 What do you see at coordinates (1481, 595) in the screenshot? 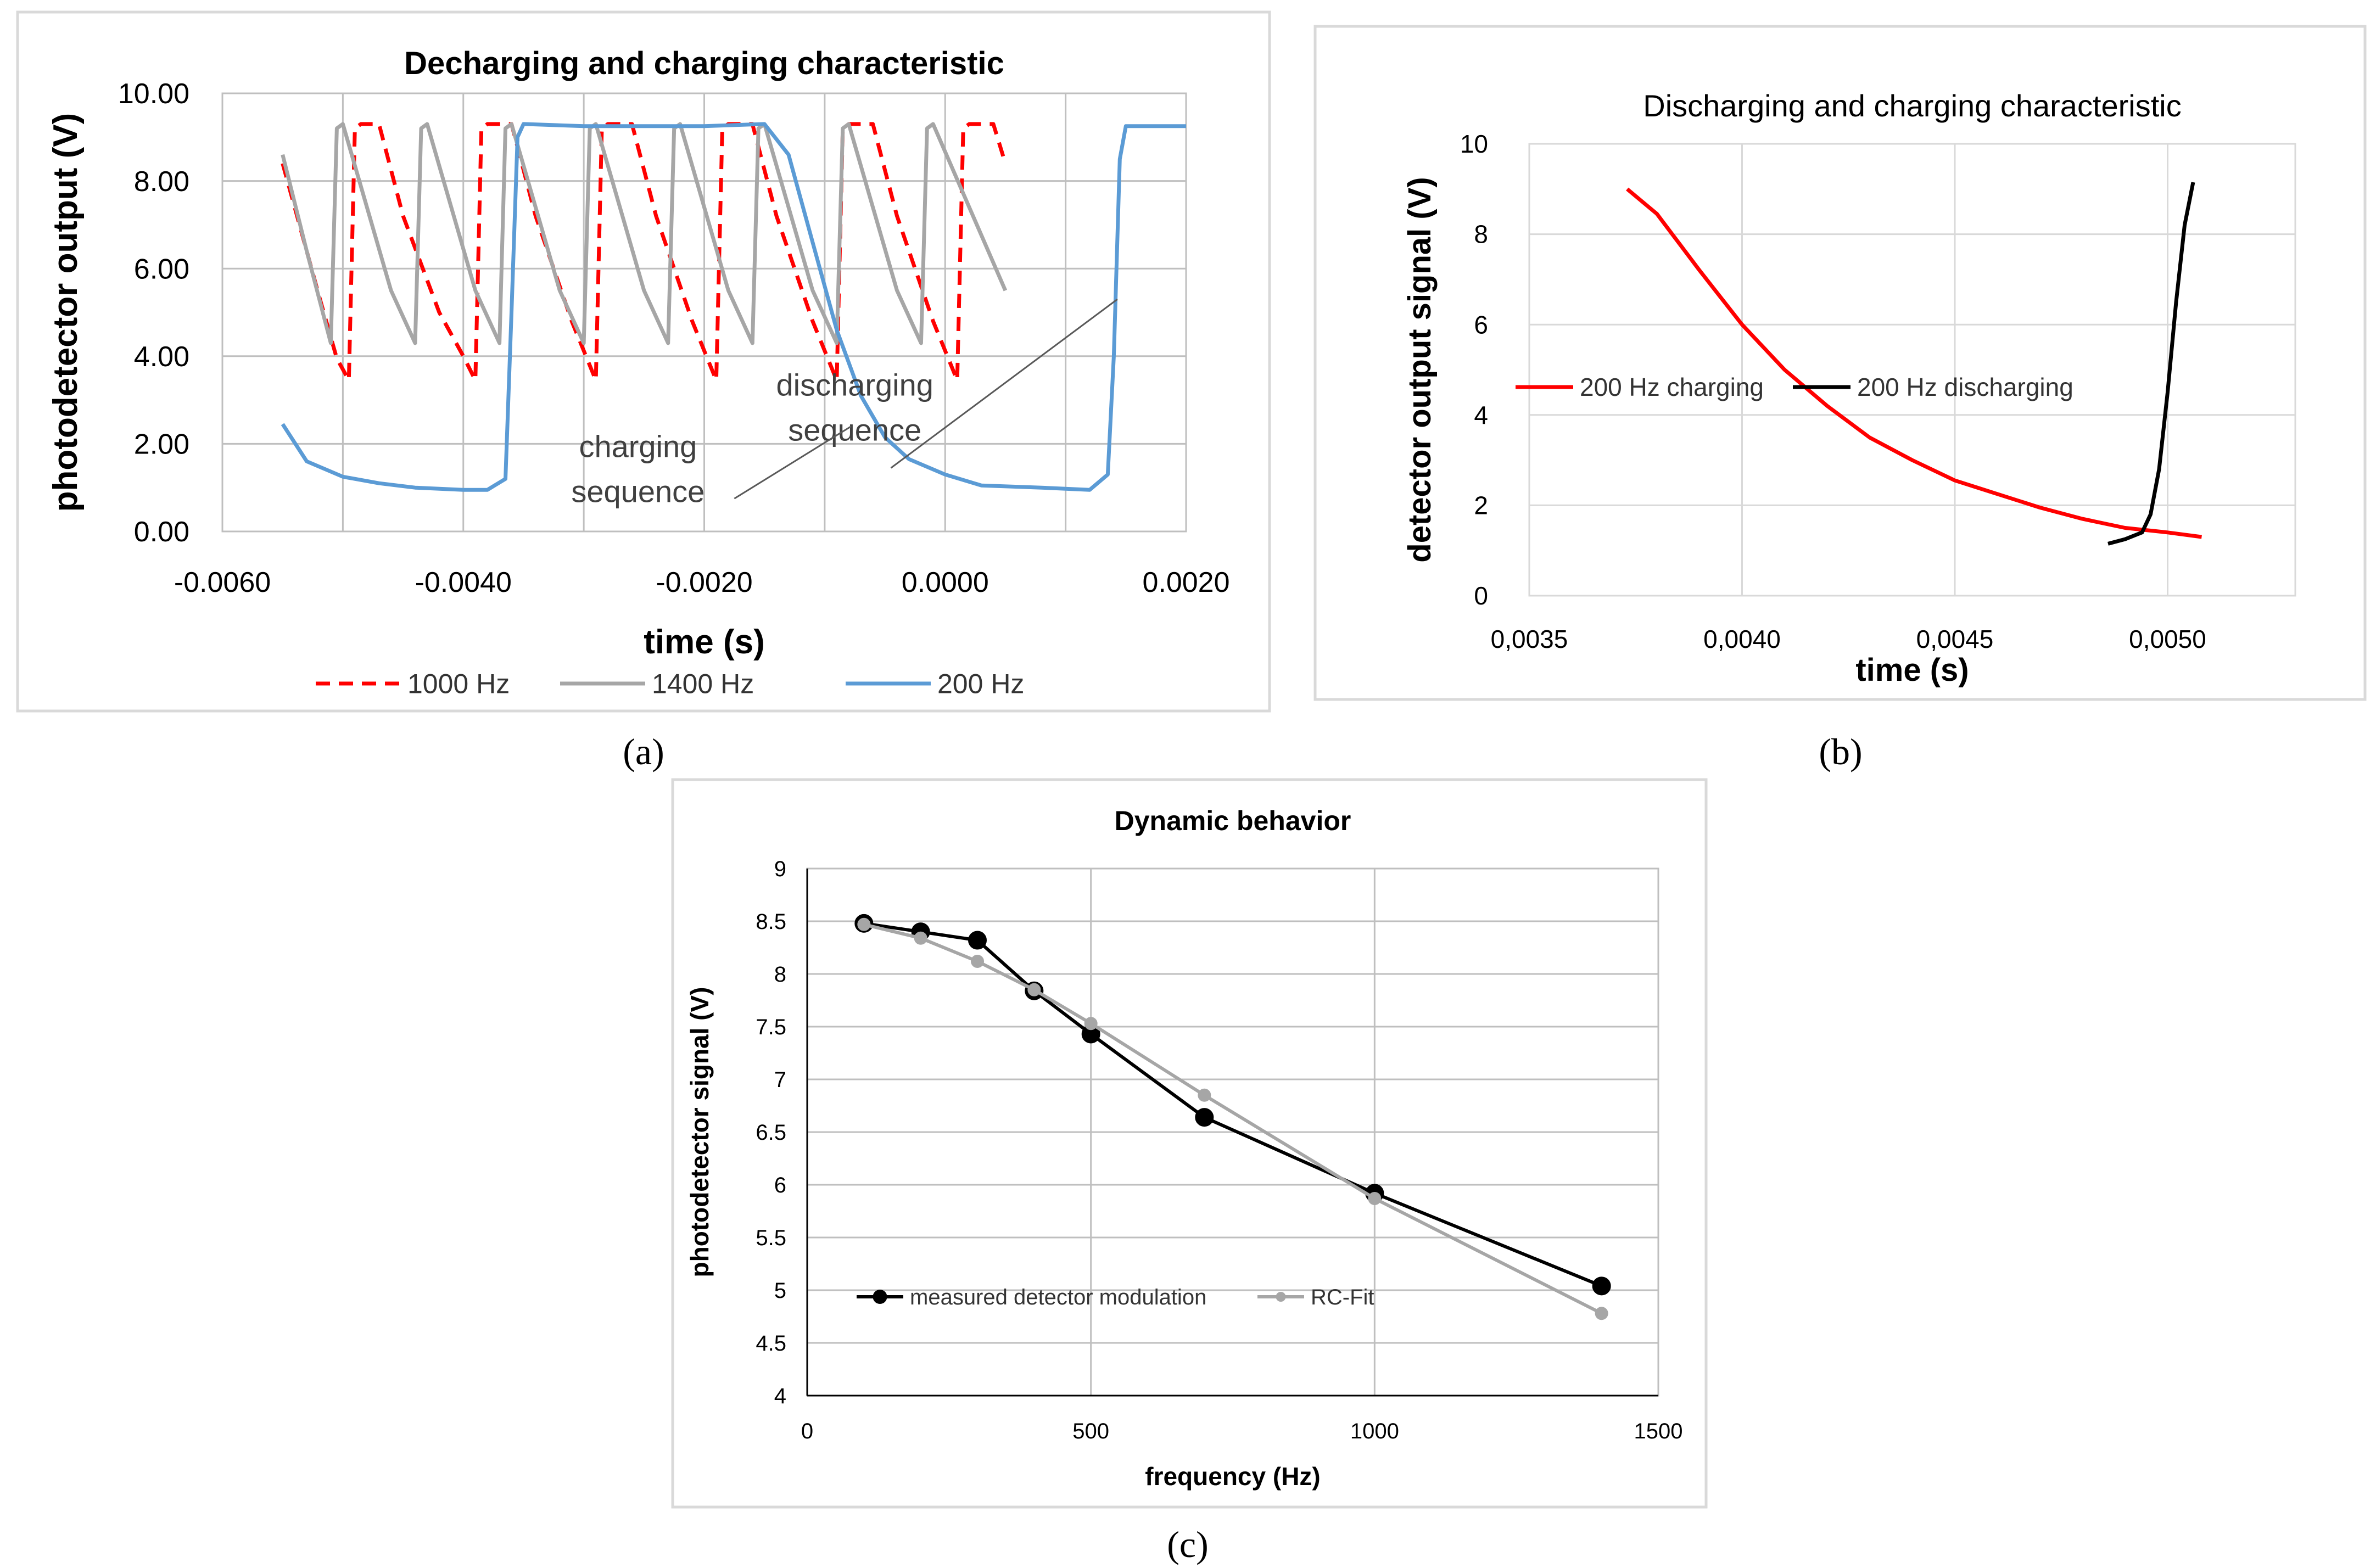
I see `chart-b-ytick-label: 0` at bounding box center [1481, 595].